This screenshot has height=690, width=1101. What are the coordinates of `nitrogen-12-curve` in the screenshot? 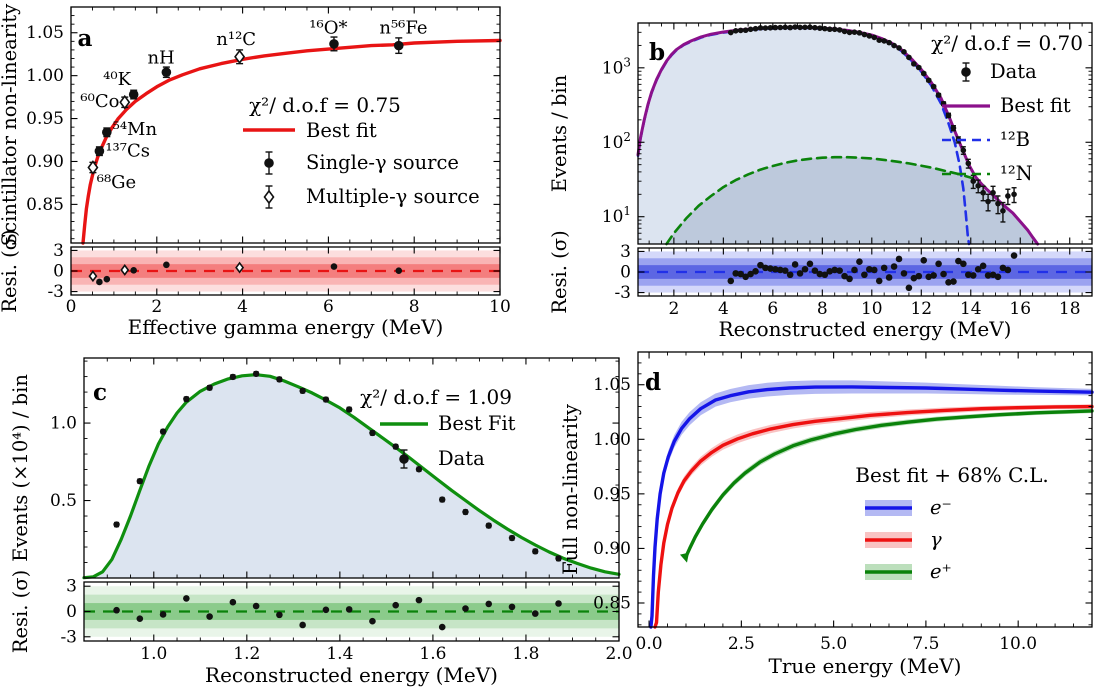 It's located at (852, 200).